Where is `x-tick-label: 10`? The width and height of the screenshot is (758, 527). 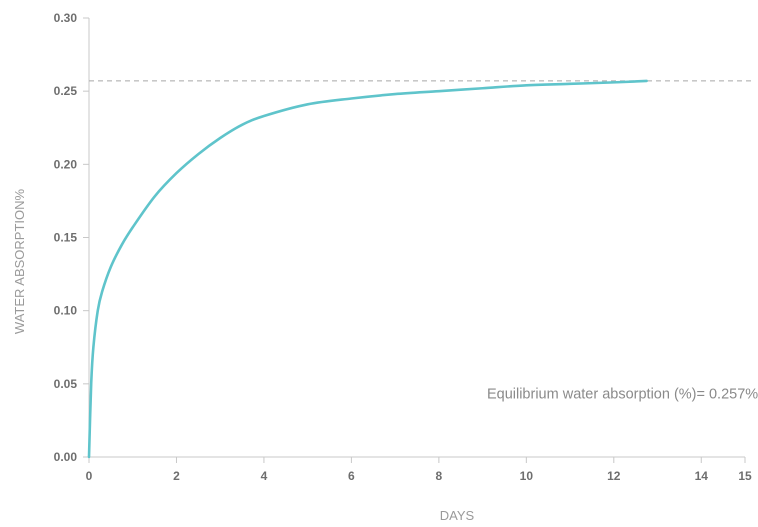
x-tick-label: 10 is located at coordinates (527, 476).